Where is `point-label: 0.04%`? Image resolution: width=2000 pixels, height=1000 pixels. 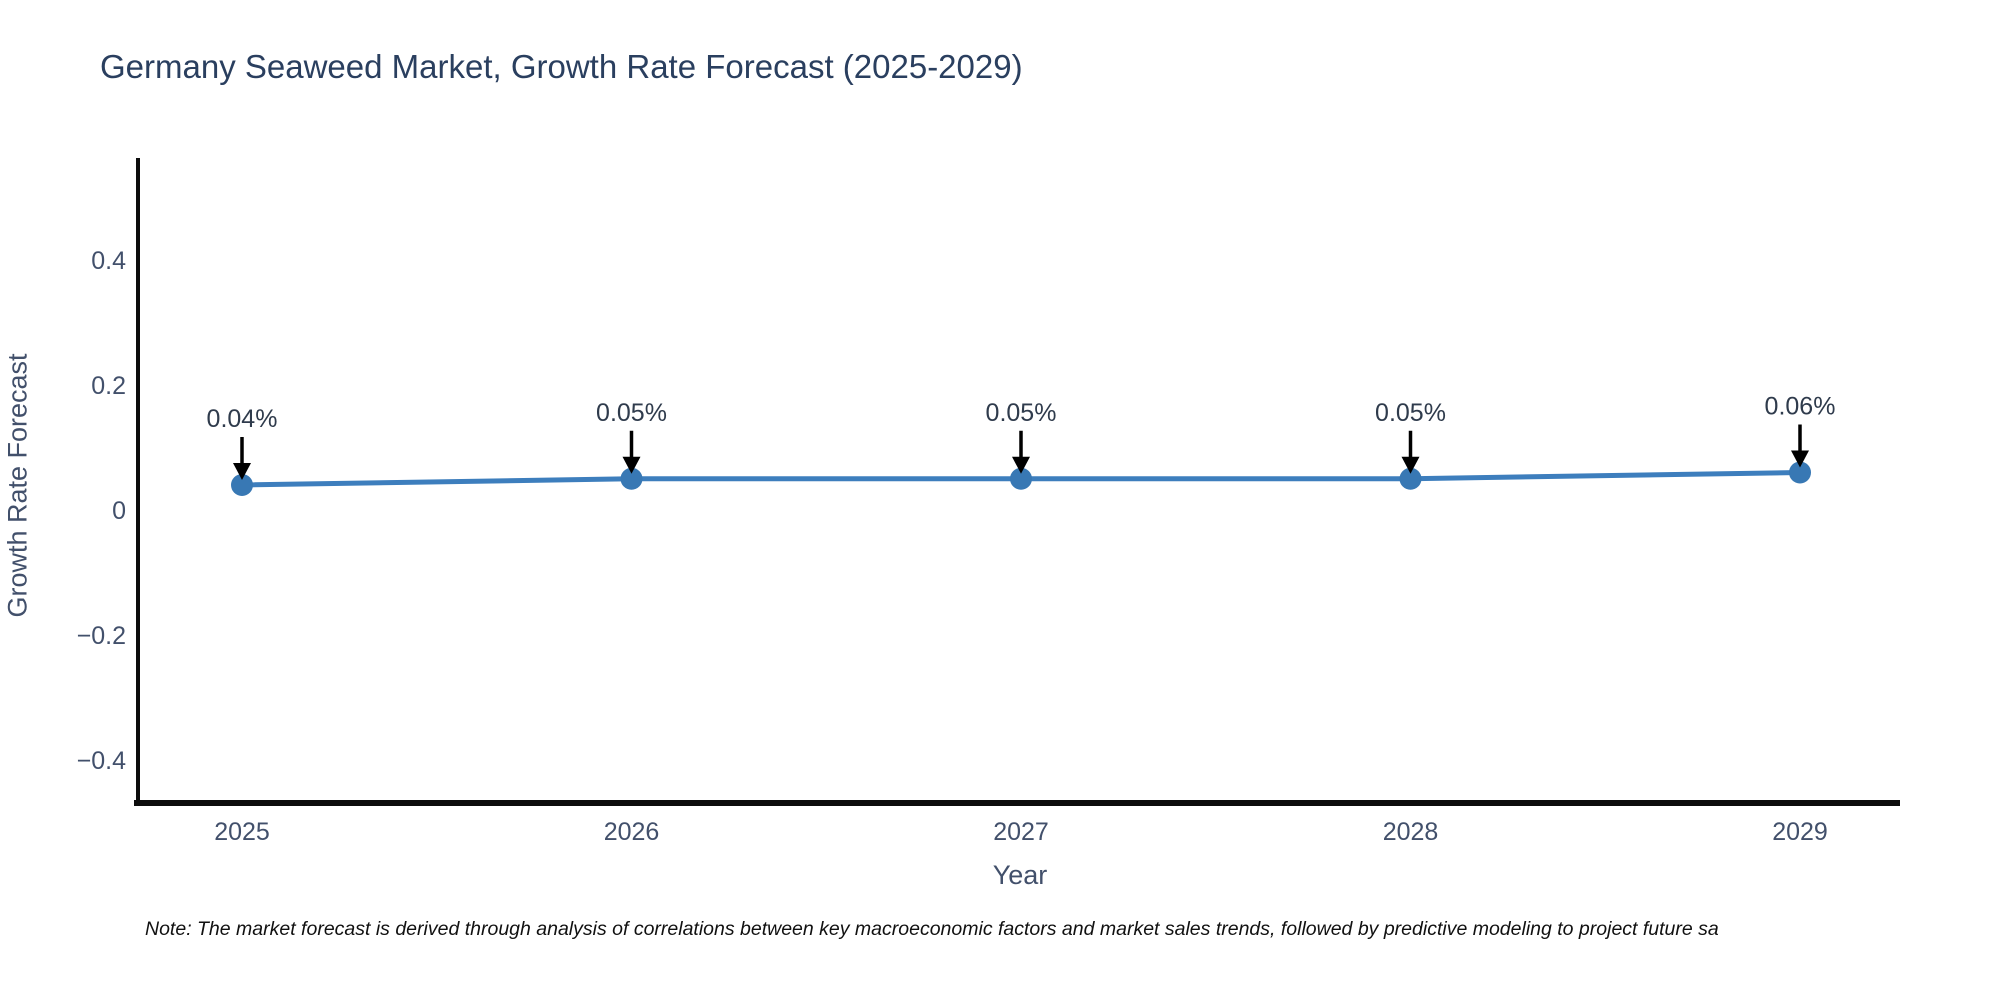
point-label: 0.04% is located at coordinates (242, 419).